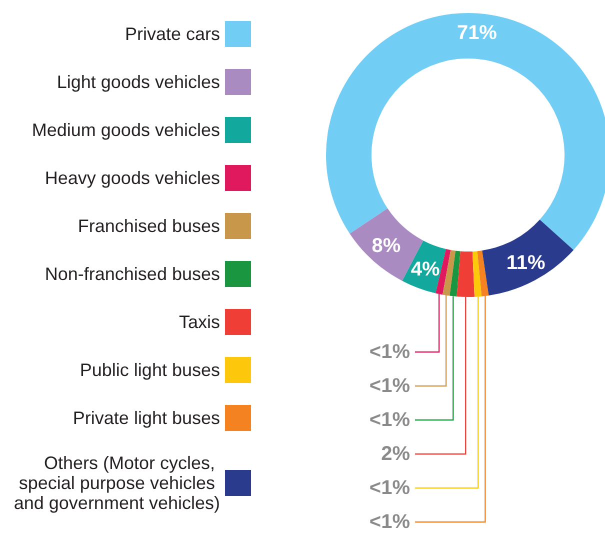 The image size is (605, 551). Describe the element at coordinates (117, 483) in the screenshot. I see `legend-label: Others (Motor cycles, special purpose vehicles and government vehicles)` at that location.